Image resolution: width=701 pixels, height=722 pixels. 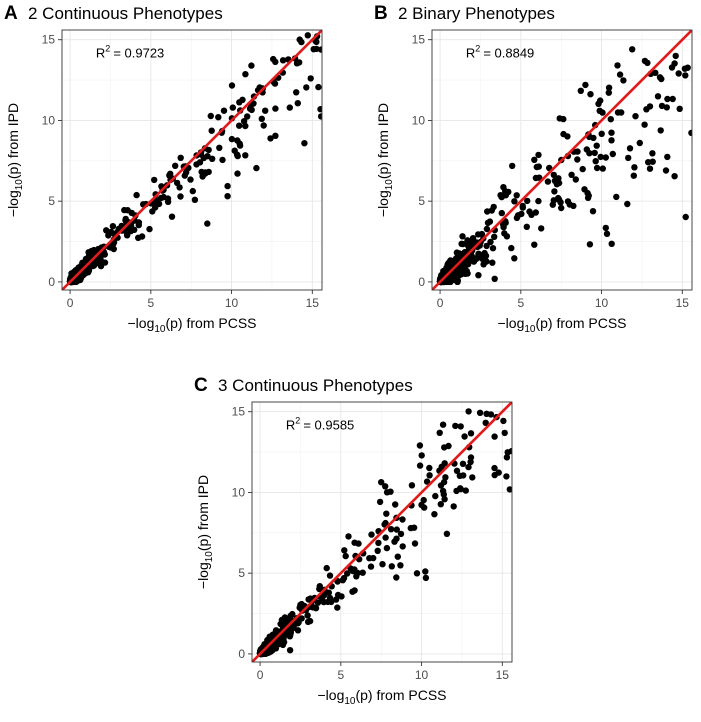 I want to click on y-axis-label-c: −log10(p) from IPD, so click(x=205, y=532).